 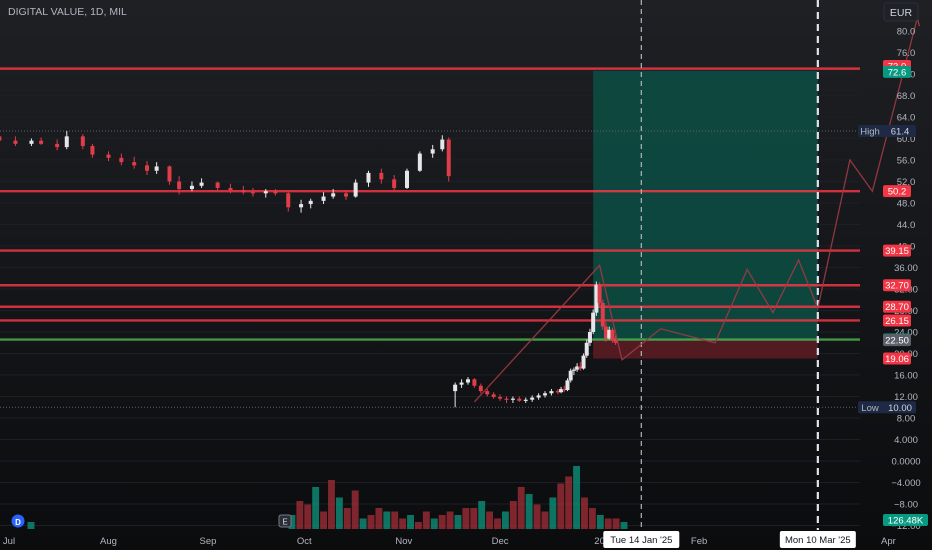 I want to click on x-tick-label: Dec, so click(x=500, y=541).